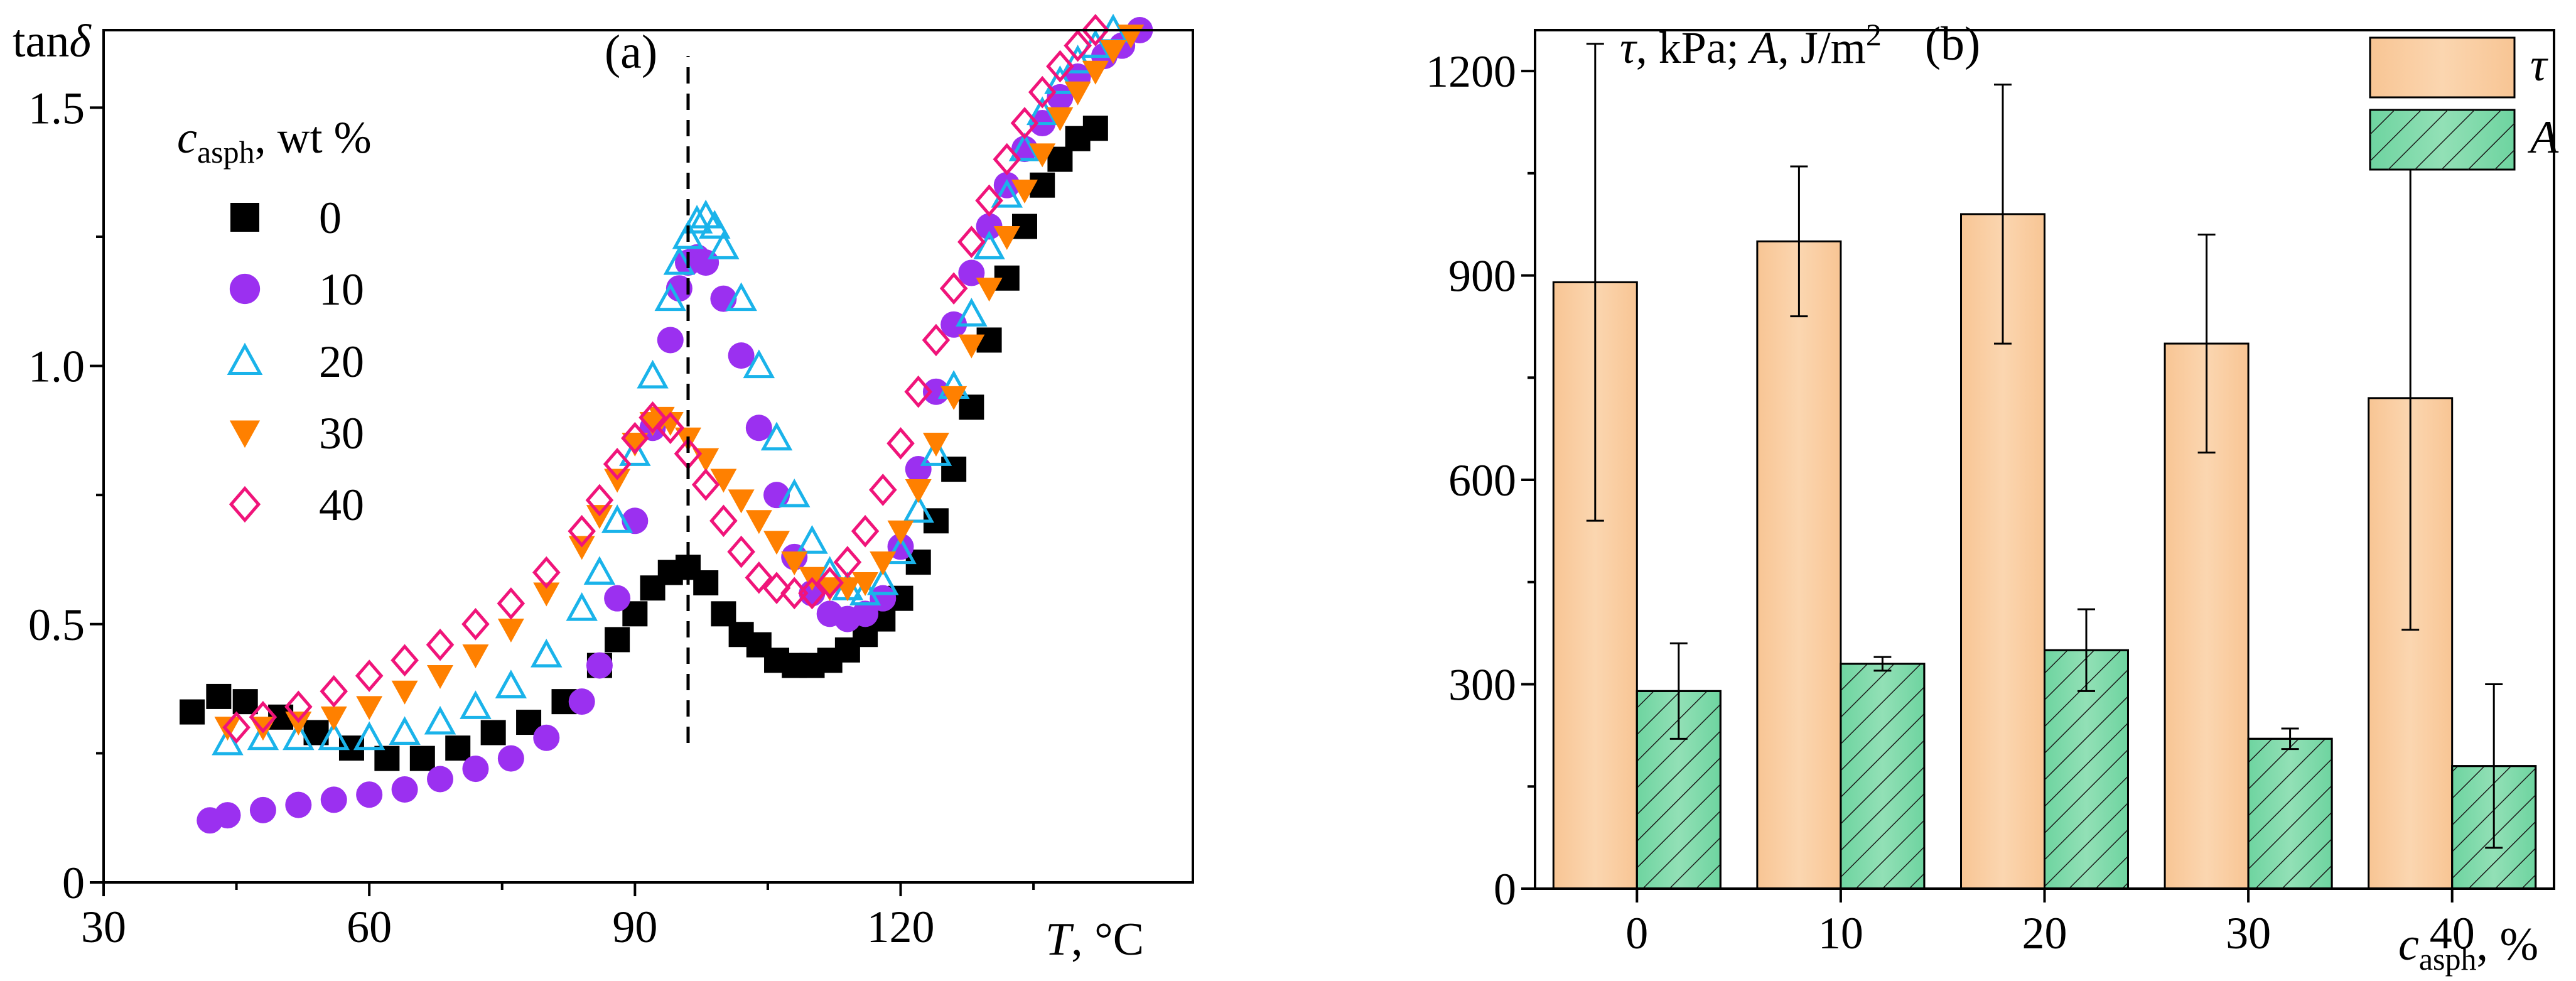 The image size is (2576, 981). Describe the element at coordinates (1482, 685) in the screenshot. I see `y-tick-label: 300` at that location.